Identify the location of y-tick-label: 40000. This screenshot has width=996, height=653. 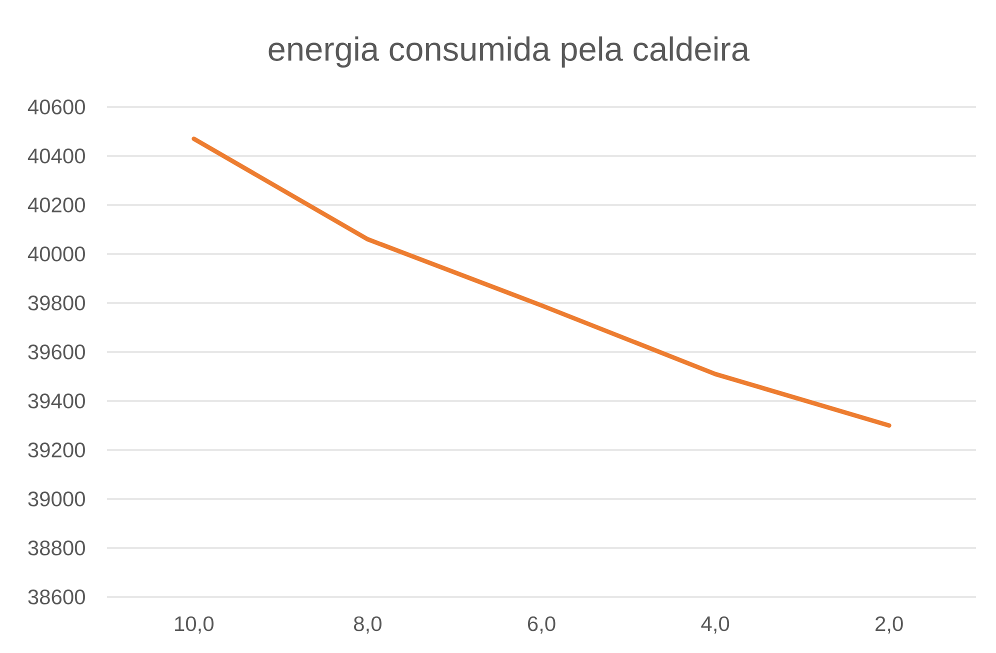
(56, 254).